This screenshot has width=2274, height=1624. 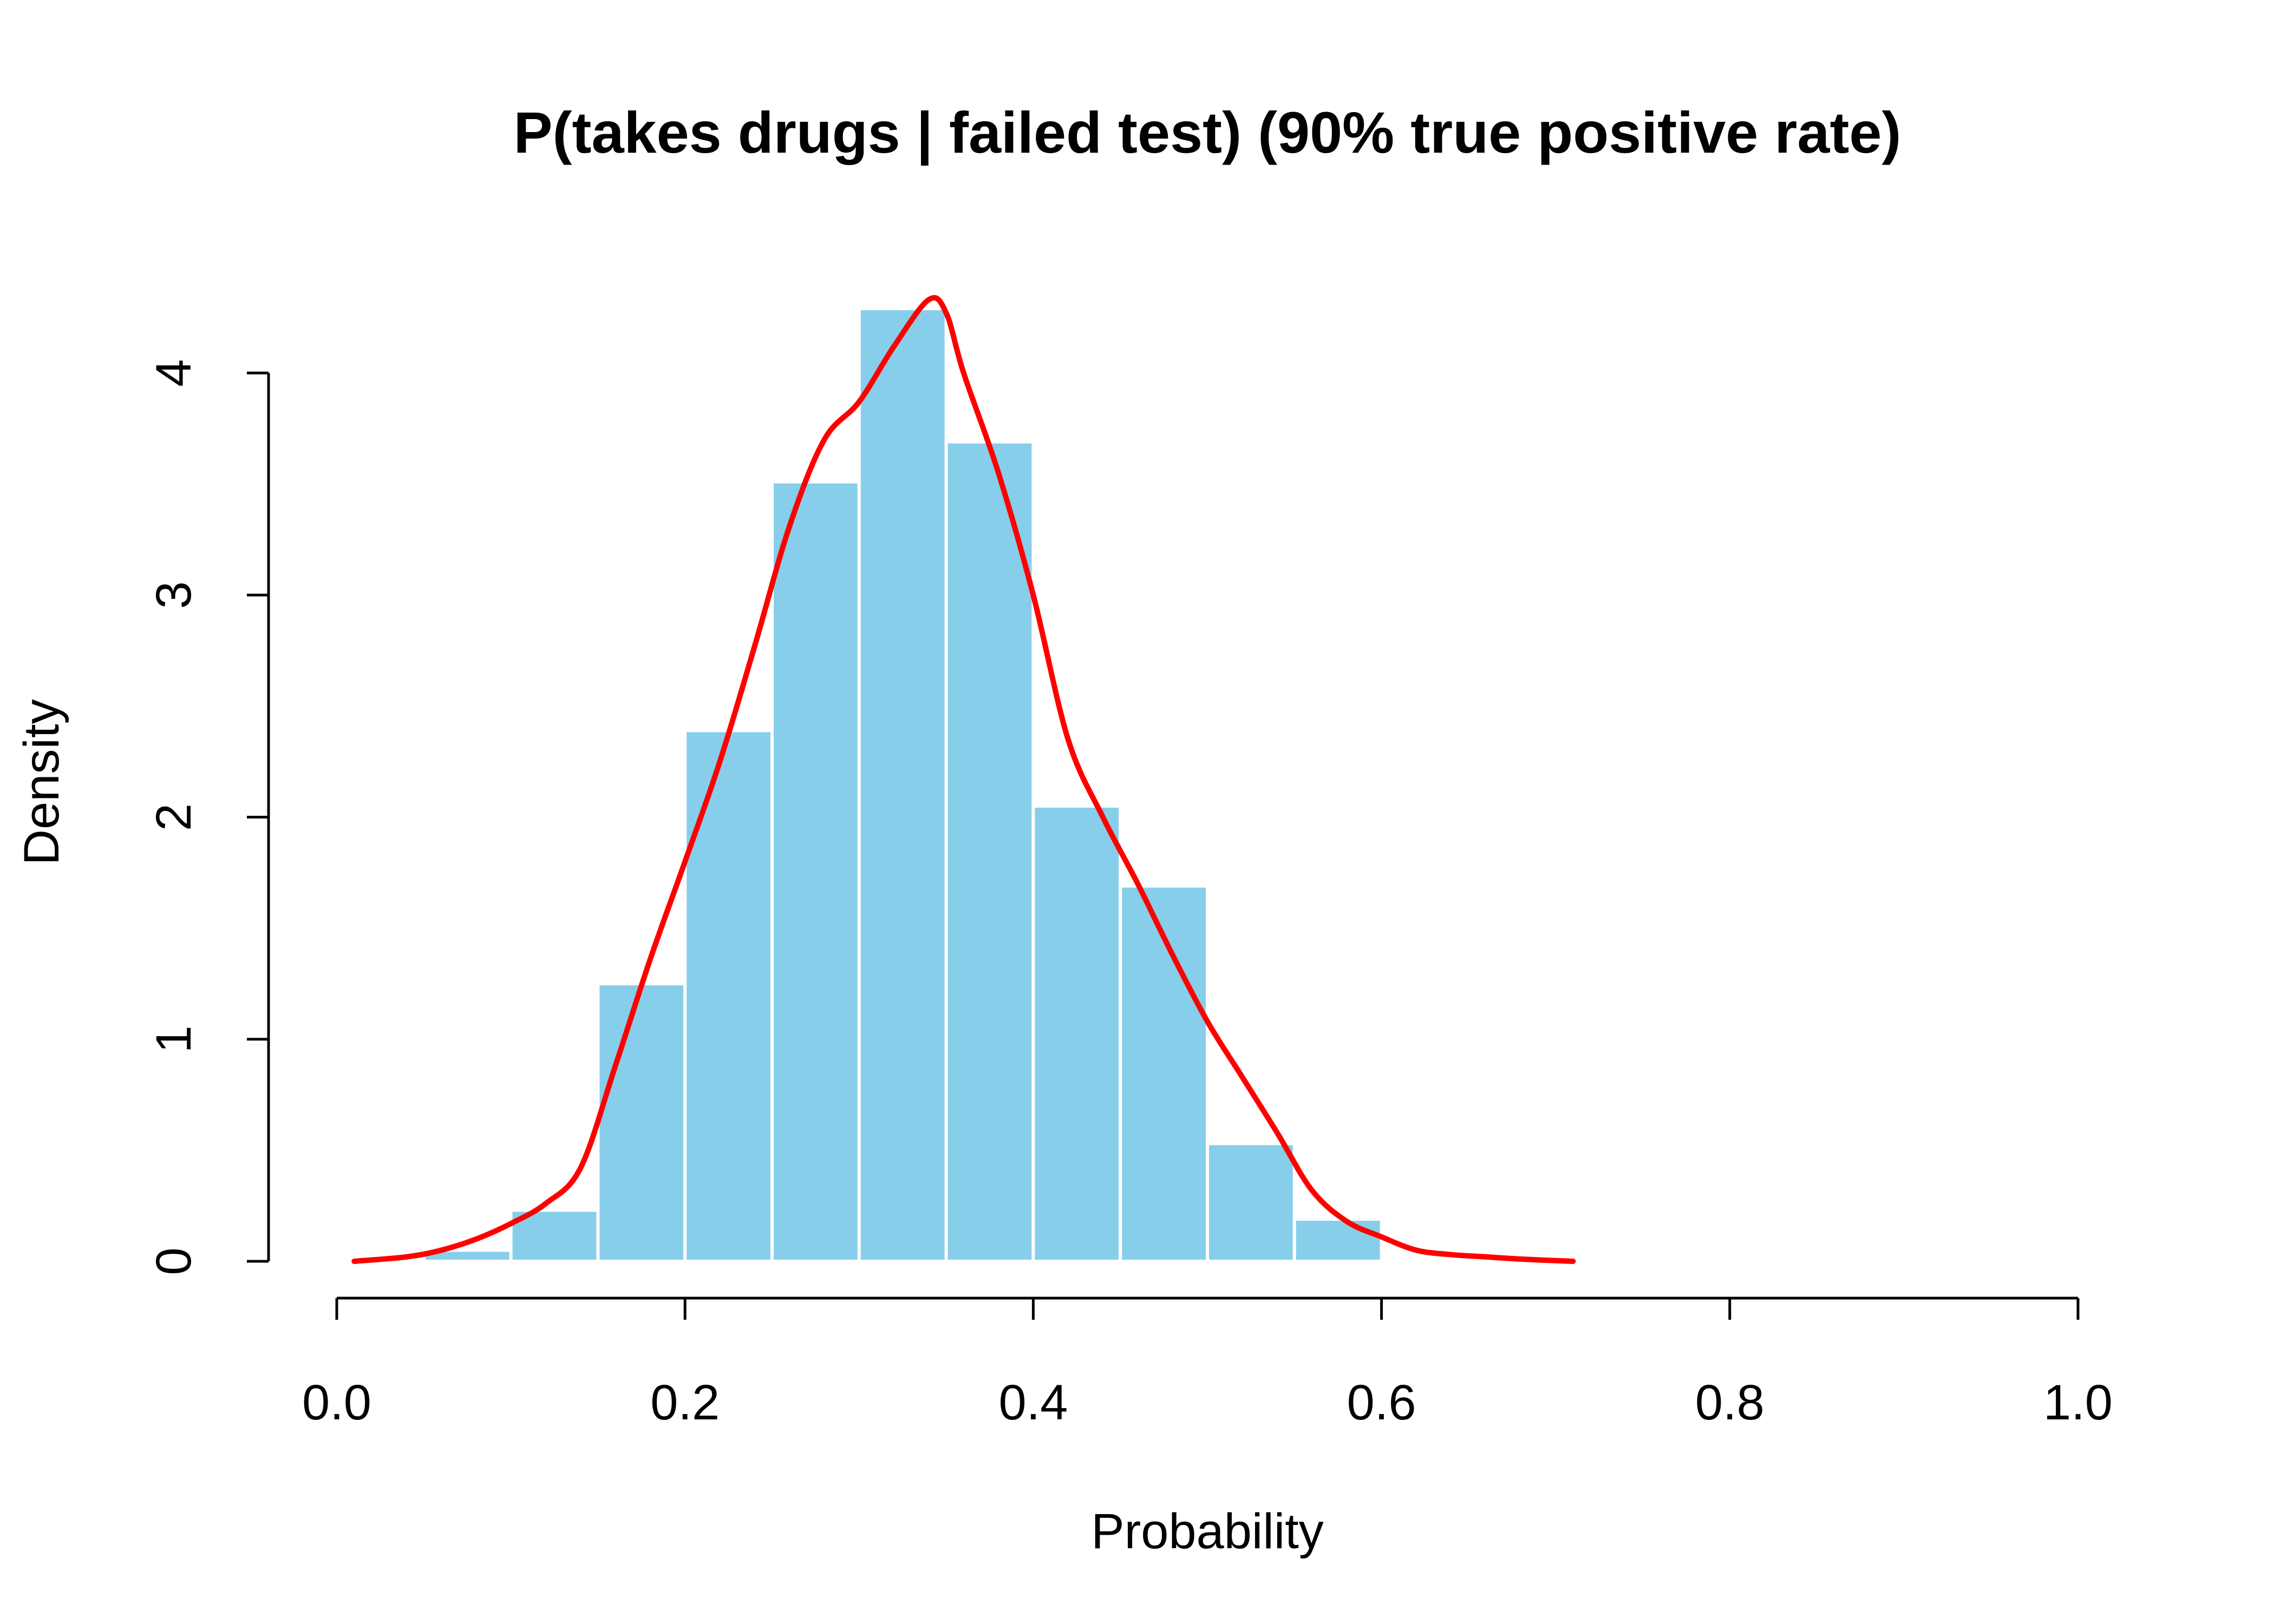 I want to click on x-tick-label-5: 1.0, so click(x=2078, y=1402).